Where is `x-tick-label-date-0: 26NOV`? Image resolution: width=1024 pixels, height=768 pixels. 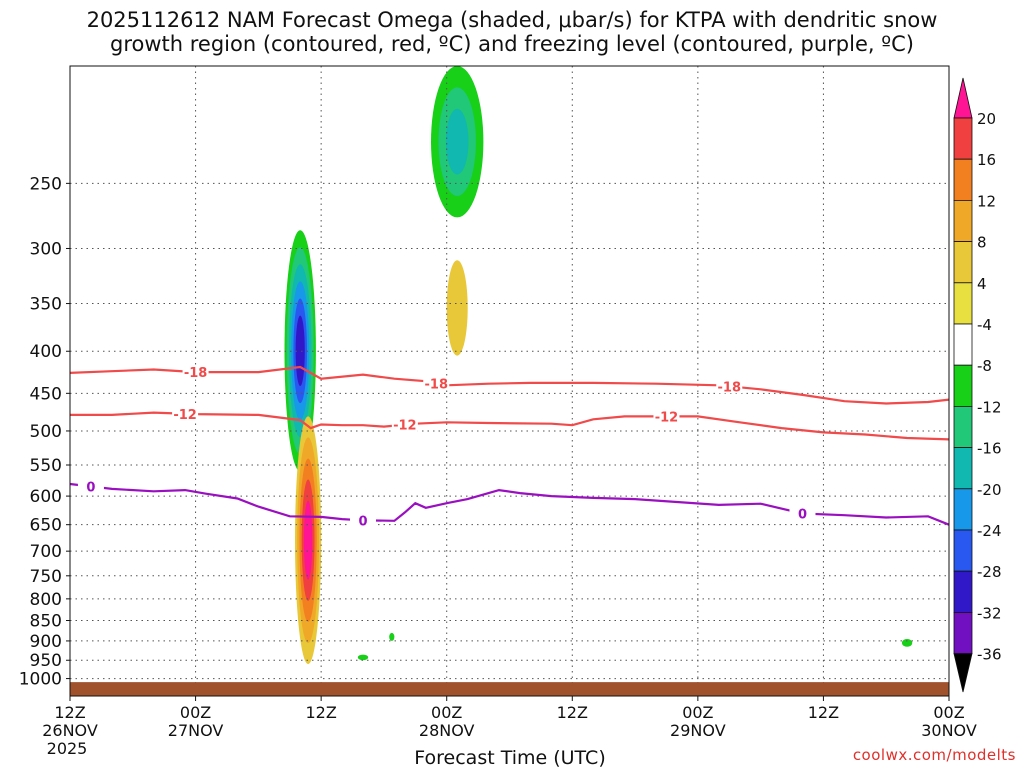 x-tick-label-date-0: 26NOV is located at coordinates (70, 730).